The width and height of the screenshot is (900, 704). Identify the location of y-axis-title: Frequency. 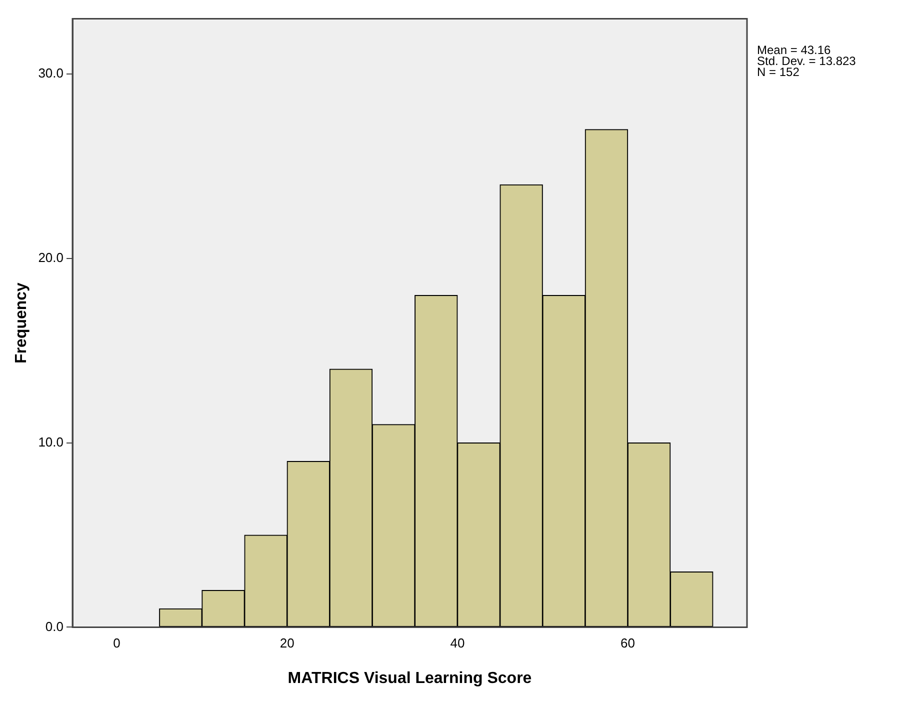
(21, 323).